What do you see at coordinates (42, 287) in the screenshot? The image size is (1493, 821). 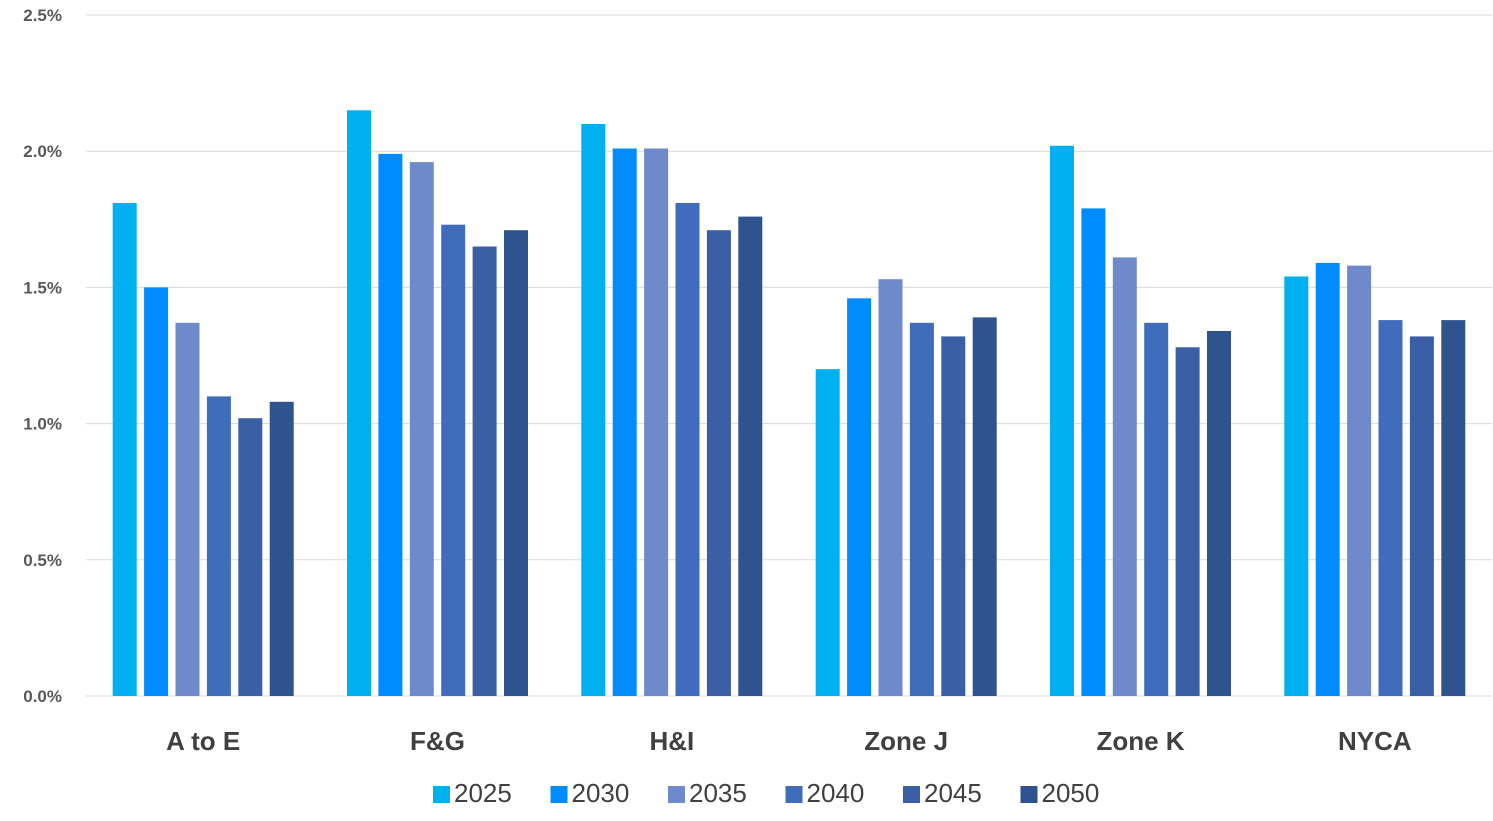 I see `y-tick-label: 1.5%` at bounding box center [42, 287].